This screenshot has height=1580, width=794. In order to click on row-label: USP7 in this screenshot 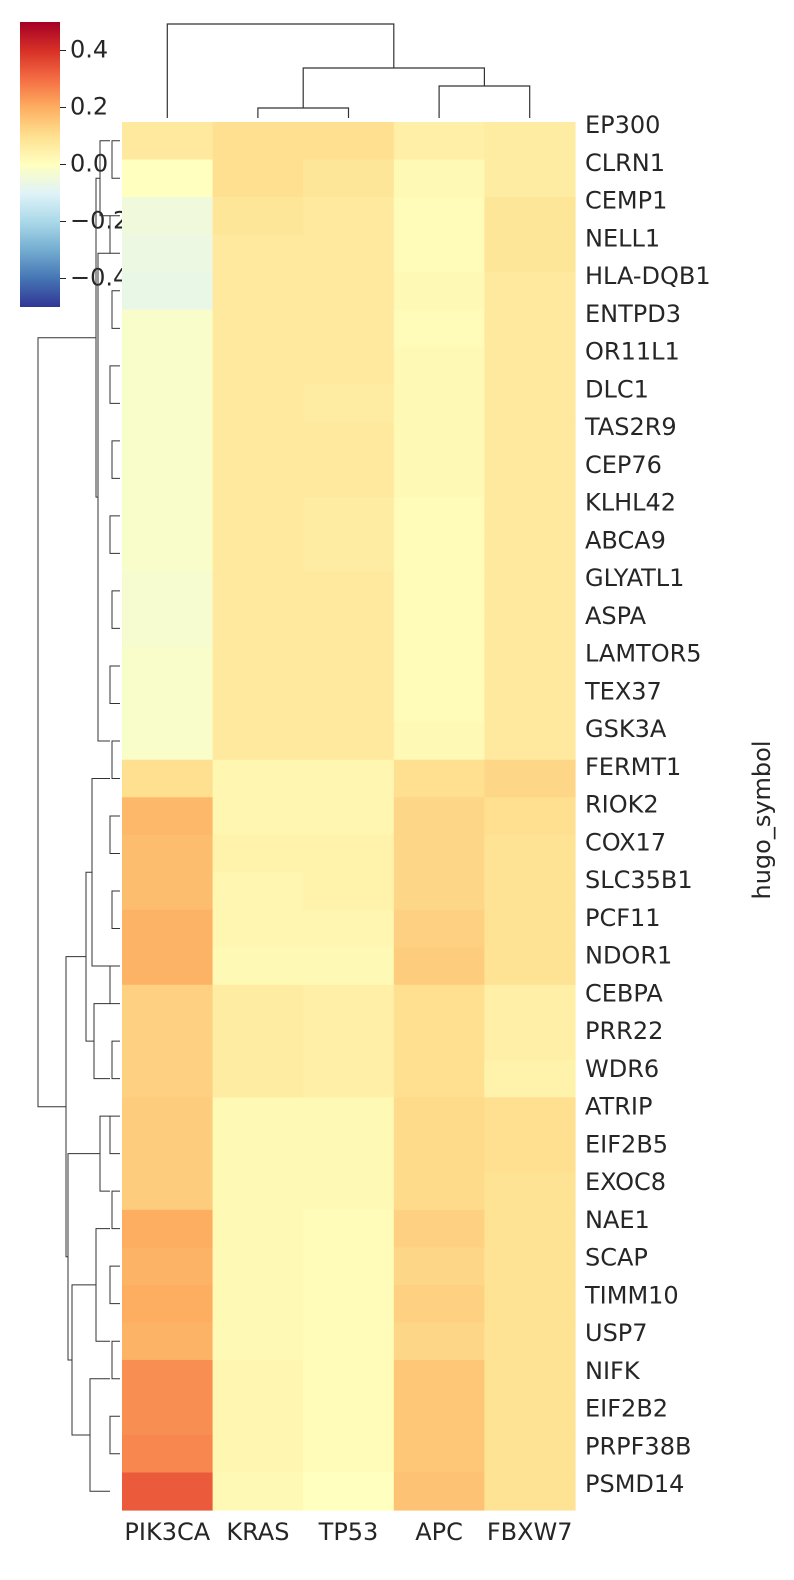, I will do `click(616, 1333)`.